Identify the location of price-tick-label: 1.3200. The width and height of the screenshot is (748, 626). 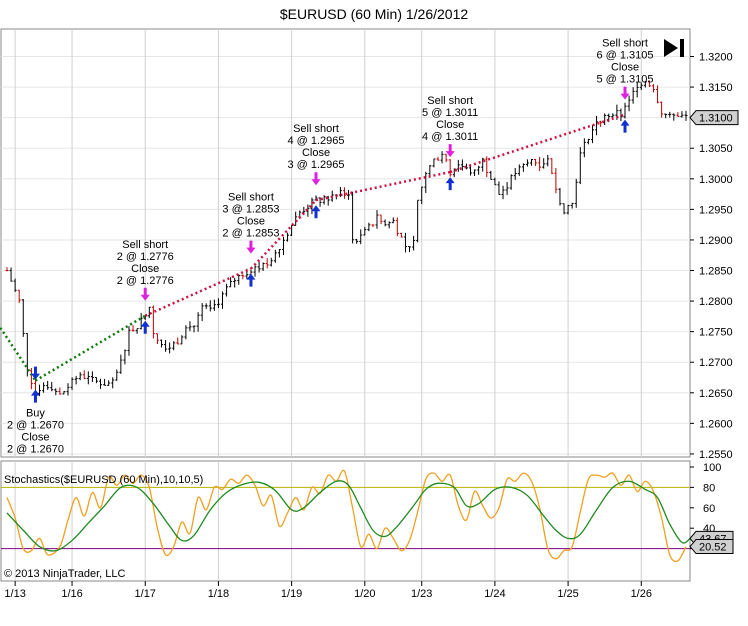
(716, 58).